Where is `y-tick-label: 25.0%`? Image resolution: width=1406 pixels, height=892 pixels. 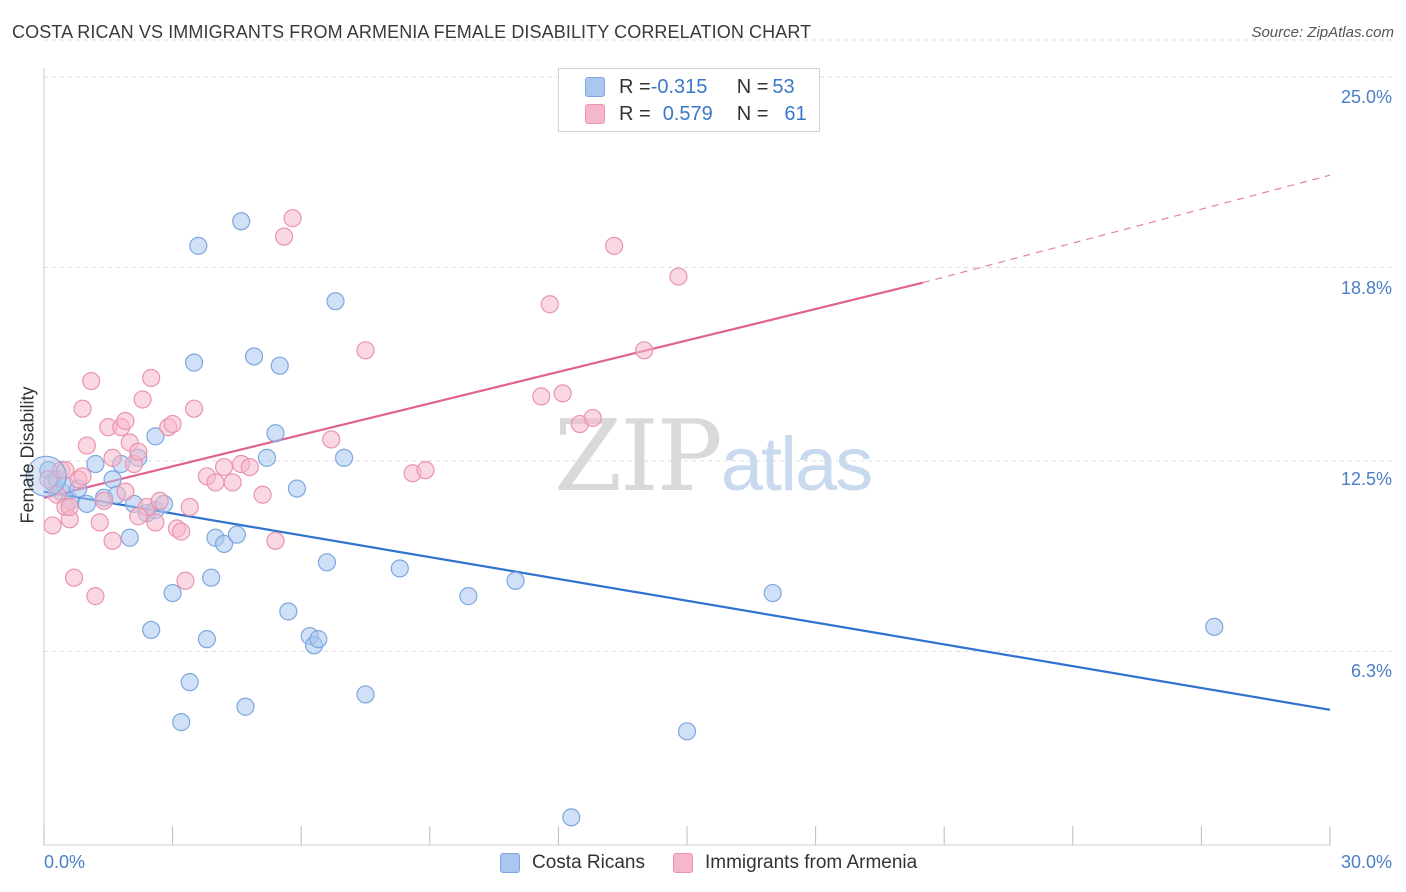 y-tick-label: 25.0% is located at coordinates (1366, 97).